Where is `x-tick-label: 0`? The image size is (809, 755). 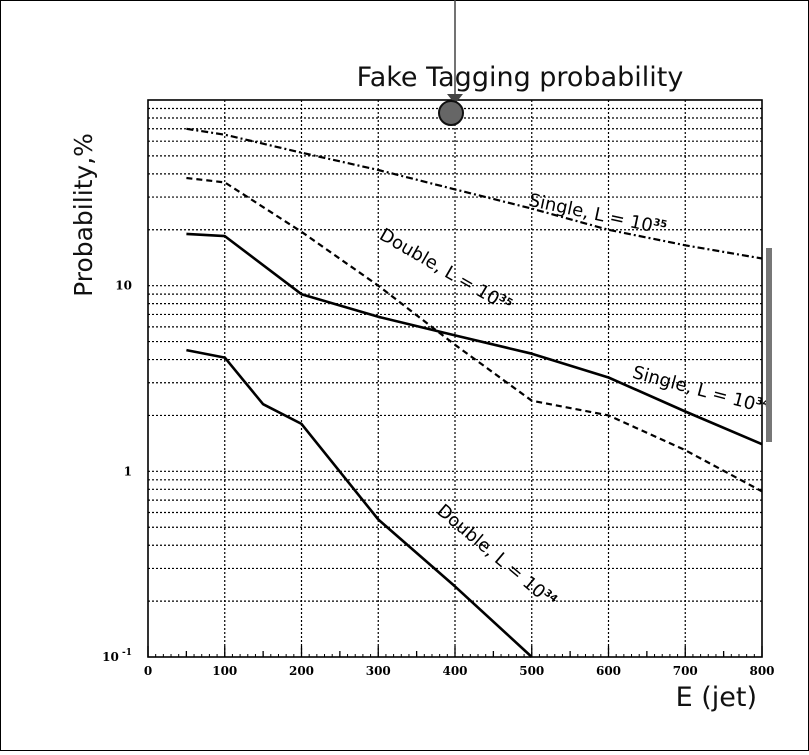
x-tick-label: 0 is located at coordinates (148, 671).